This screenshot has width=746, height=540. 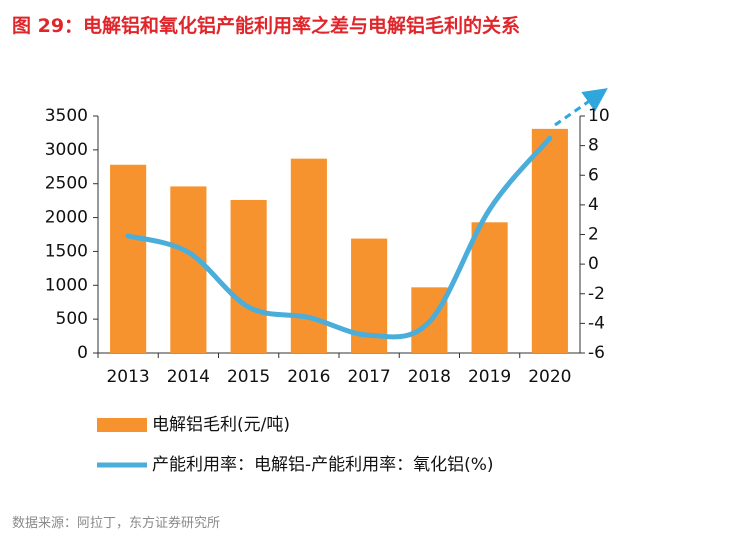 What do you see at coordinates (593, 175) in the screenshot?
I see `y2-tick-label: 6` at bounding box center [593, 175].